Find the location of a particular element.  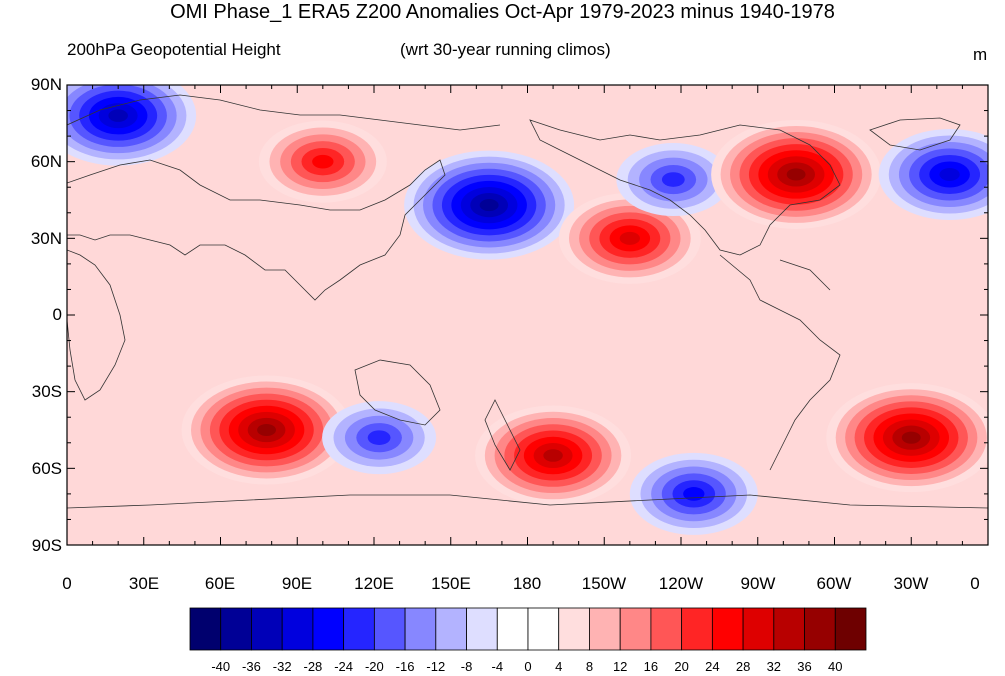

lat-label: 0 is located at coordinates (57, 314).